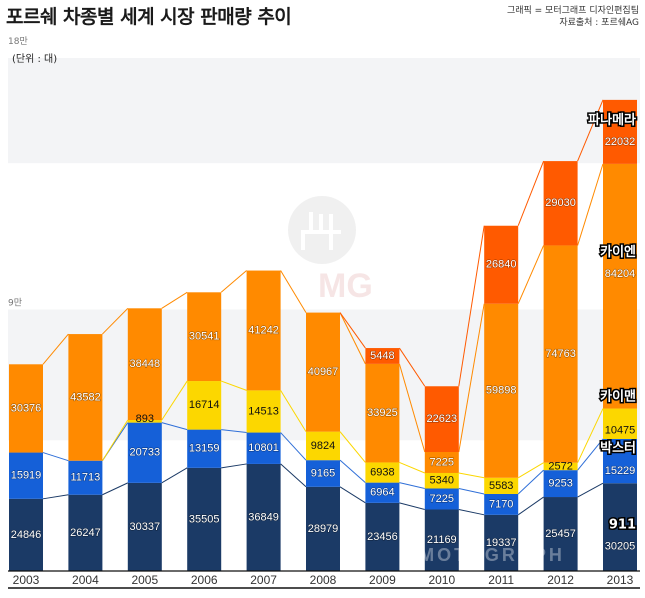 The height and width of the screenshot is (598, 645). I want to click on data-label: 20733, so click(145, 453).